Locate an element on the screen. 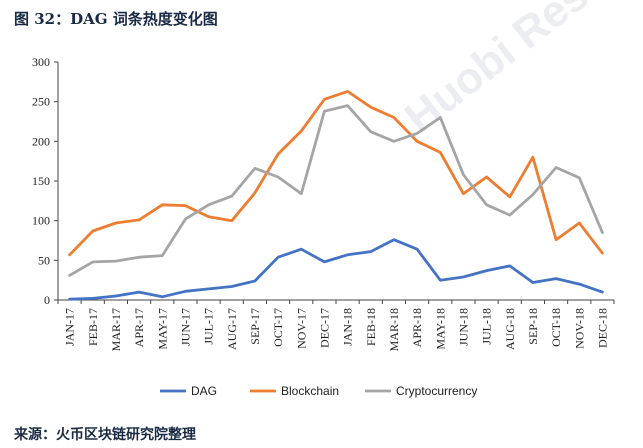 This screenshot has height=448, width=643. x-tick-label: JUL-18 is located at coordinates (487, 326).